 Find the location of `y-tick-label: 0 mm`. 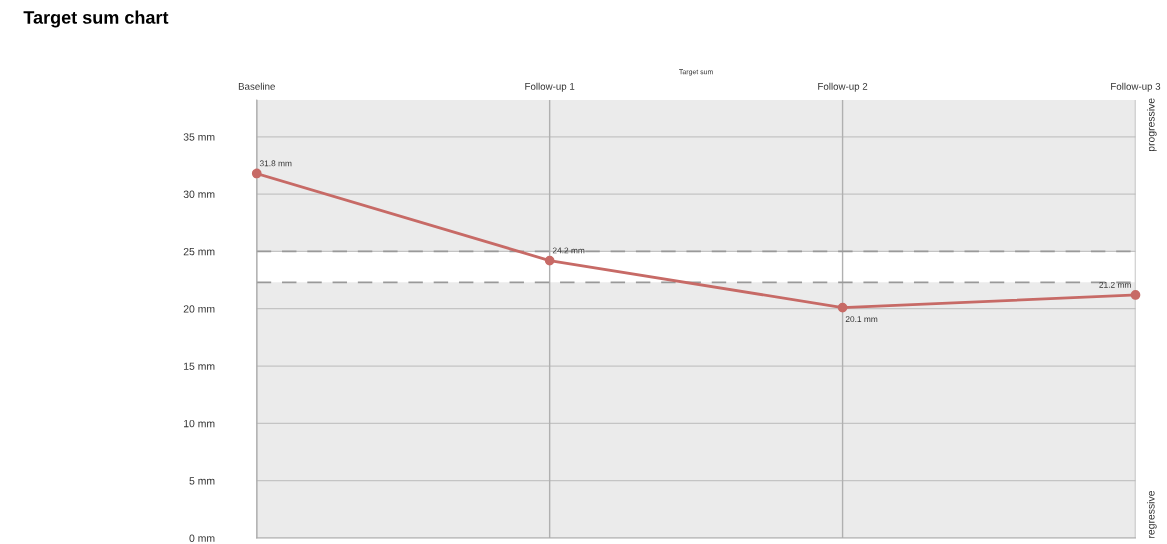

y-tick-label: 0 mm is located at coordinates (202, 538).